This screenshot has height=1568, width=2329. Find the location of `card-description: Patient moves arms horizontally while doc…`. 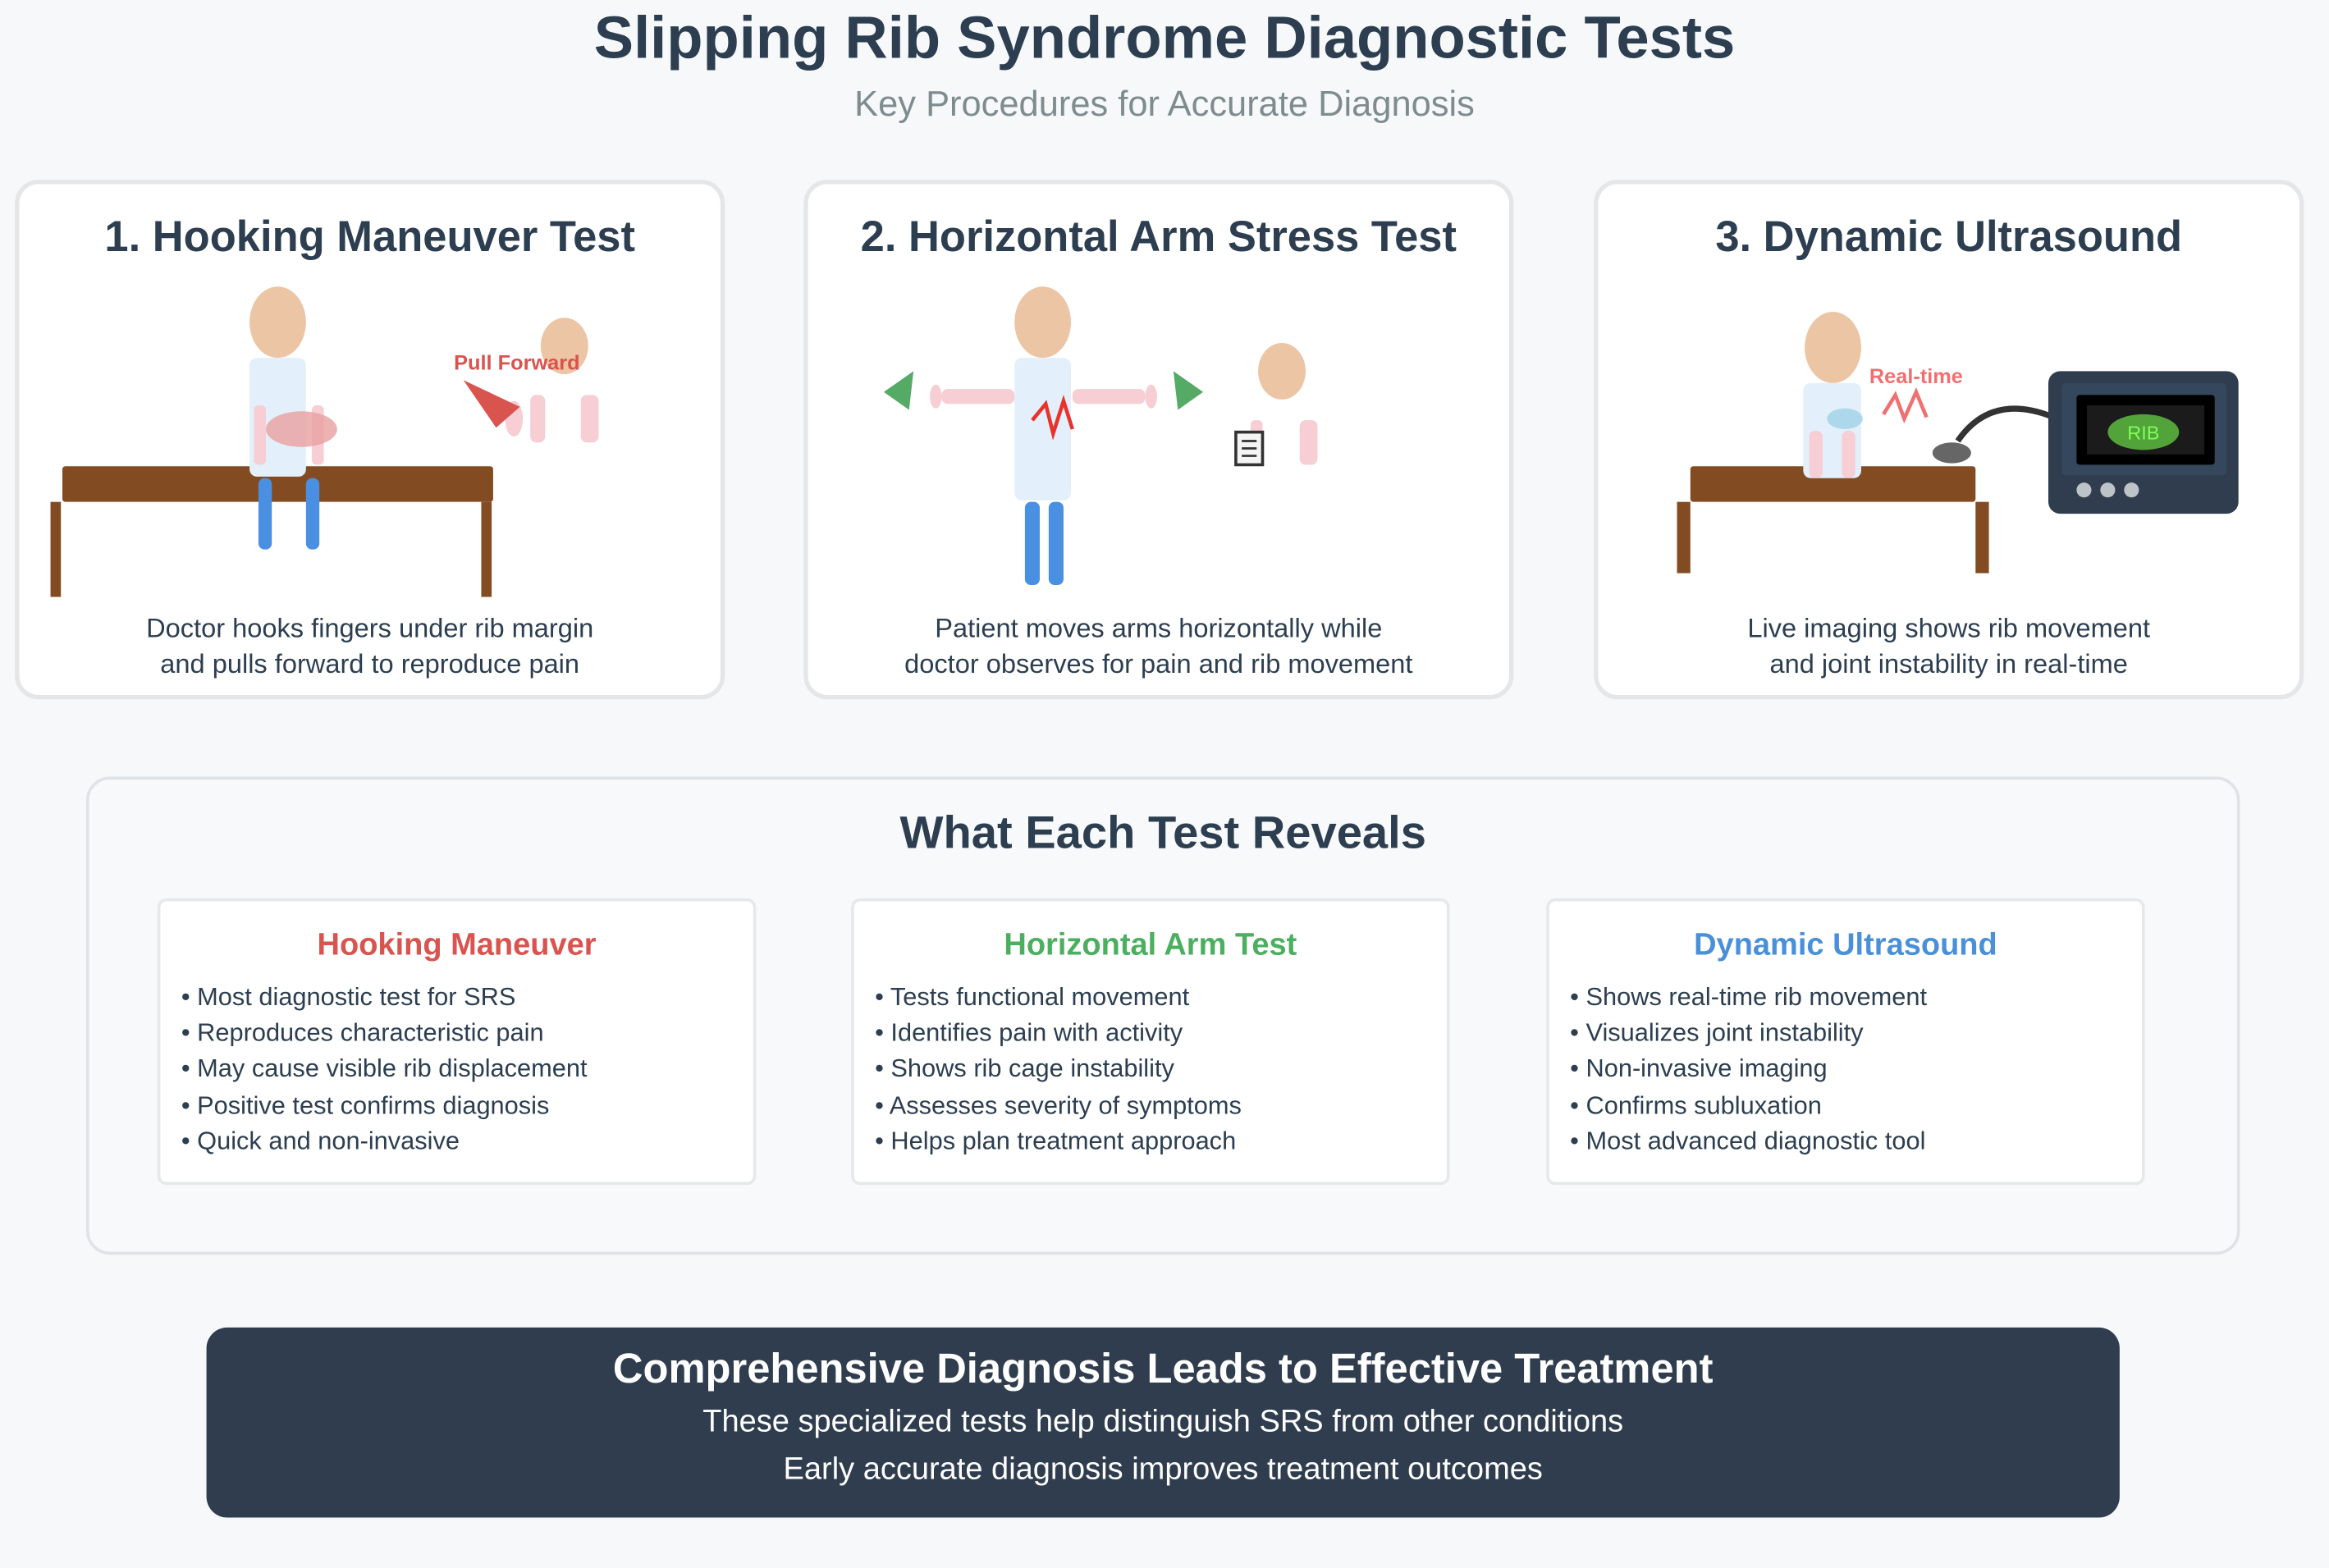

card-description: Patient moves arms horizontally while doc… is located at coordinates (1158, 646).